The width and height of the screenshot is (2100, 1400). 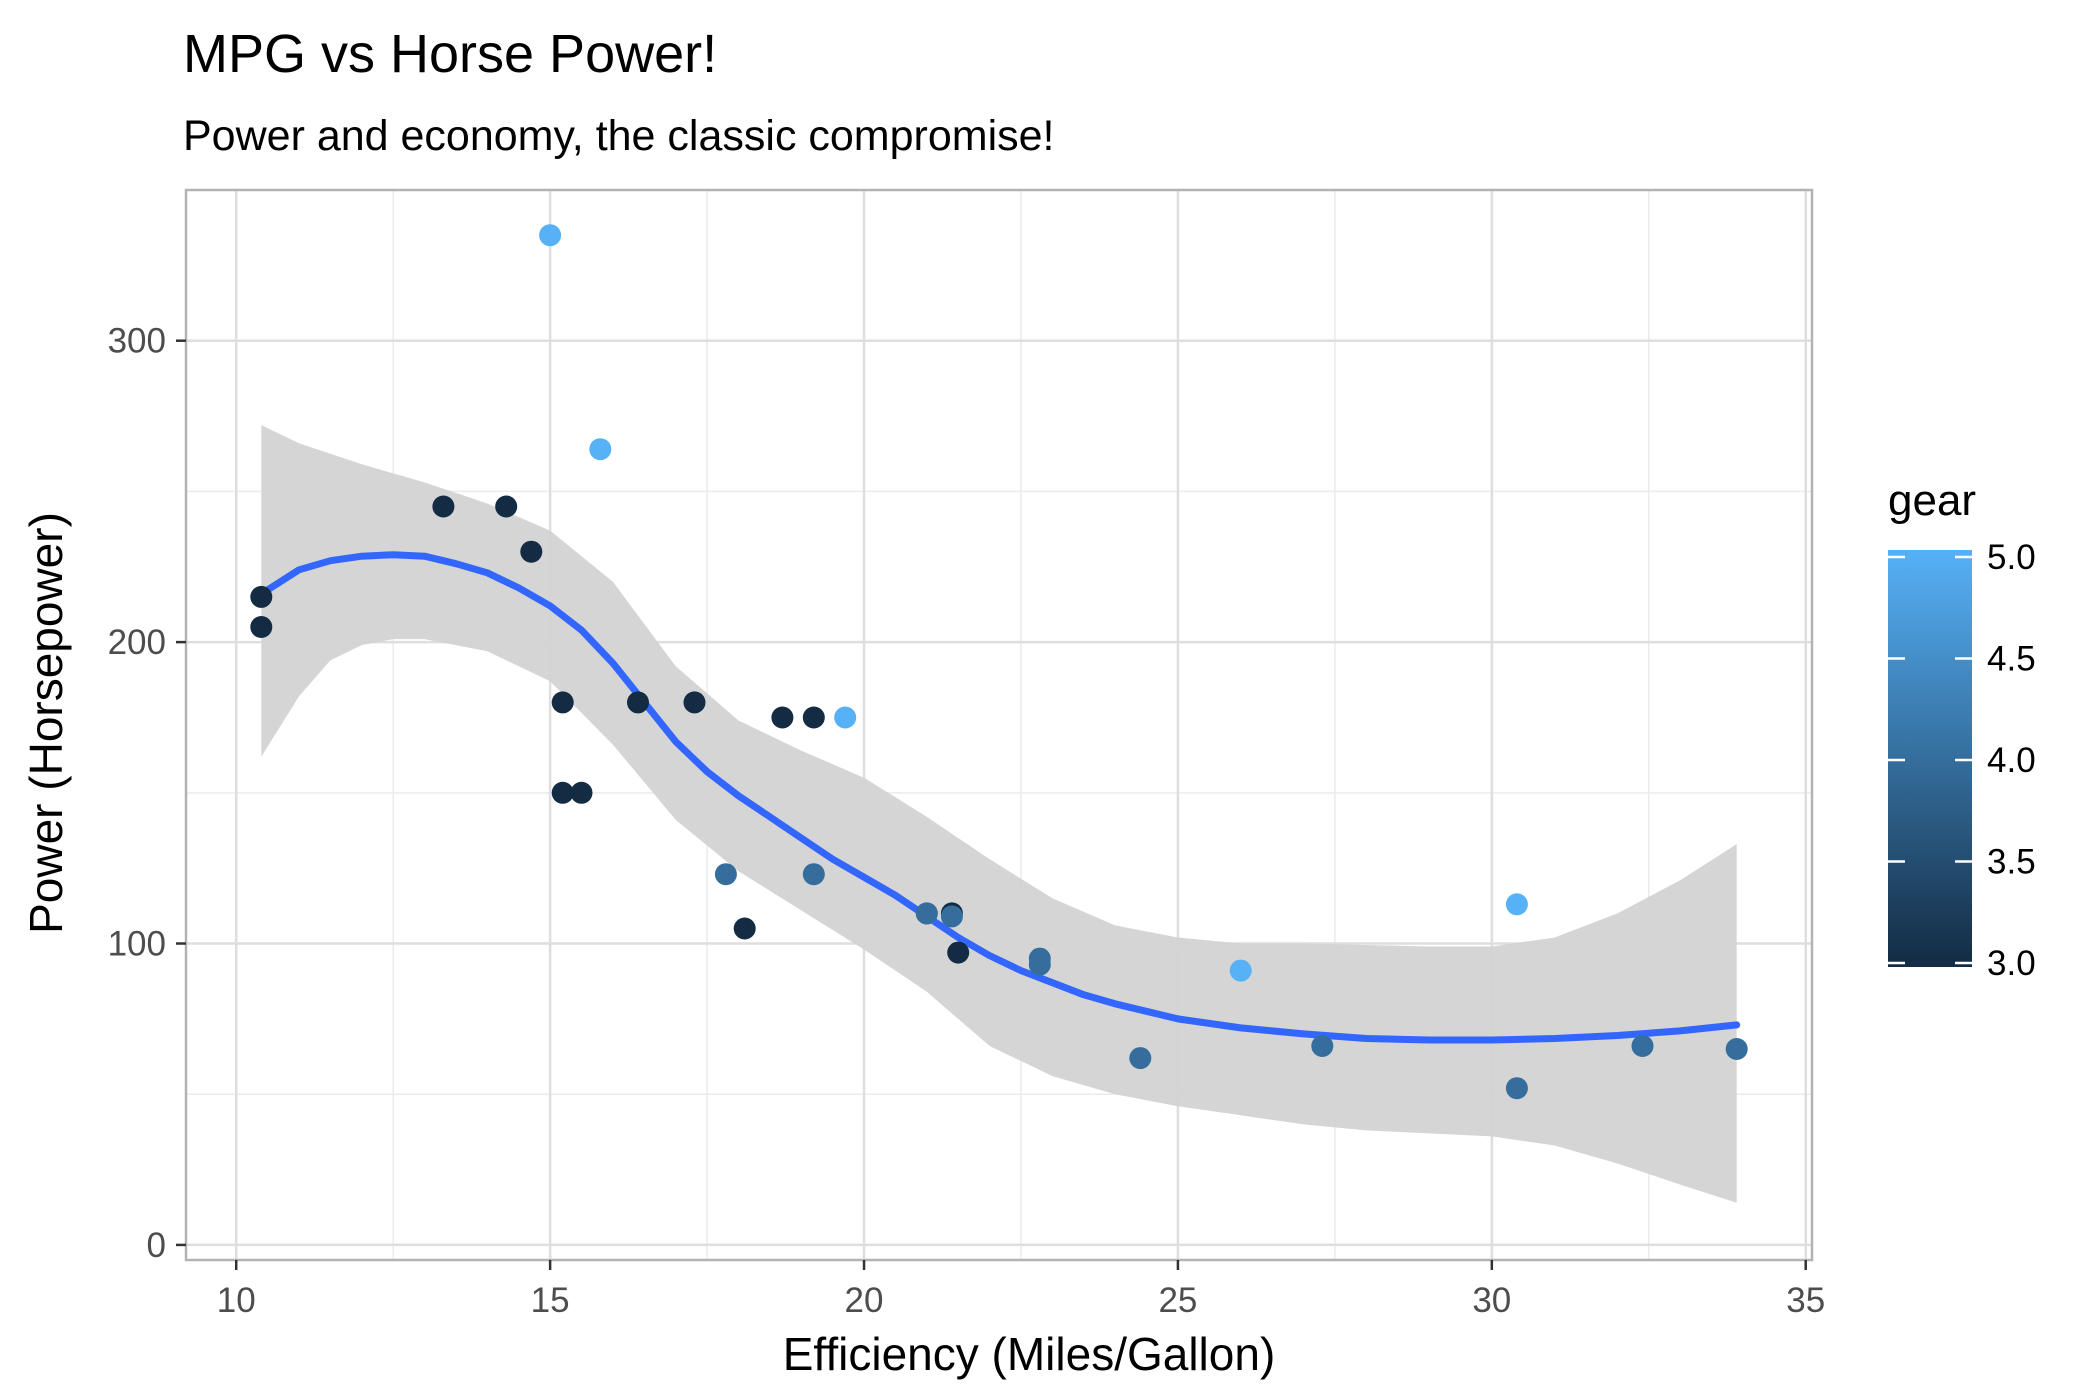 I want to click on y-tick-label: 100, so click(x=137, y=944).